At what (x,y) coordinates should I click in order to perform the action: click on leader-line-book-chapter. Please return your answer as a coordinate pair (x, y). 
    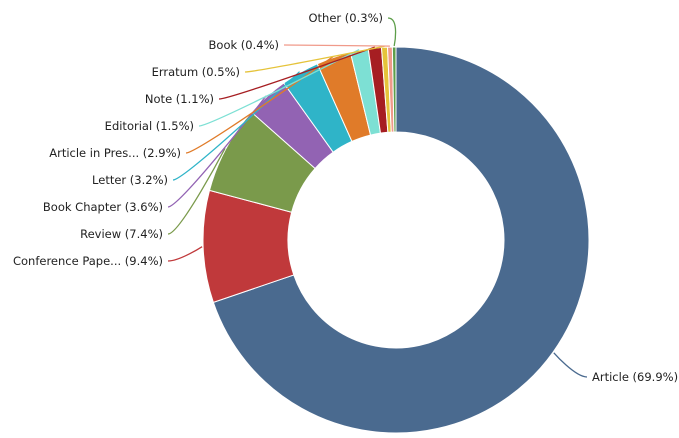
    Looking at the image, I should click on (217, 151).